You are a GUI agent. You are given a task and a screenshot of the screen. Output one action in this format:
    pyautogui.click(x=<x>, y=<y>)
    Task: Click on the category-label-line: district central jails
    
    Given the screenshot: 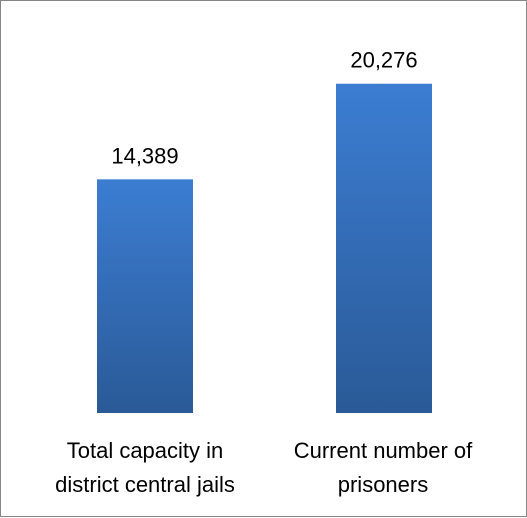 What is the action you would take?
    pyautogui.click(x=145, y=484)
    